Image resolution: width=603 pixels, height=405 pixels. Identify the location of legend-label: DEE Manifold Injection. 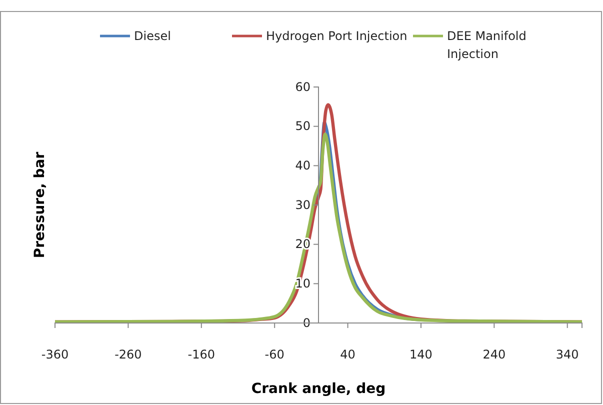
(486, 45).